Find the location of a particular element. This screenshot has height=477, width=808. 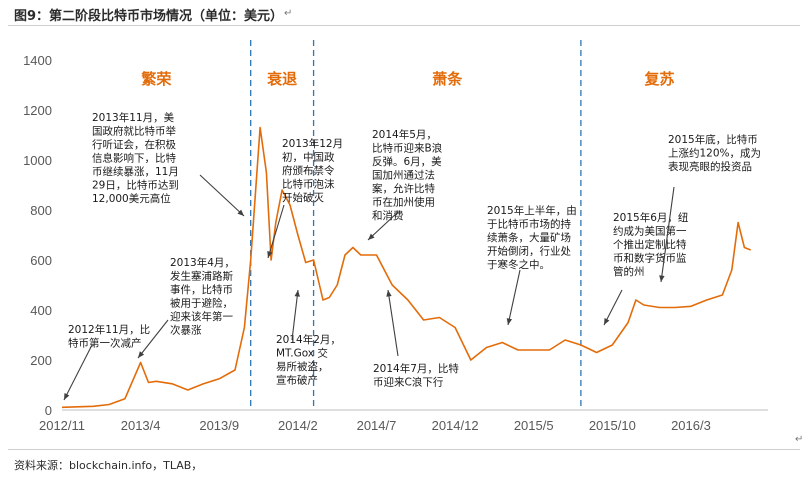

x-tick-label: 2016/3 is located at coordinates (691, 425).